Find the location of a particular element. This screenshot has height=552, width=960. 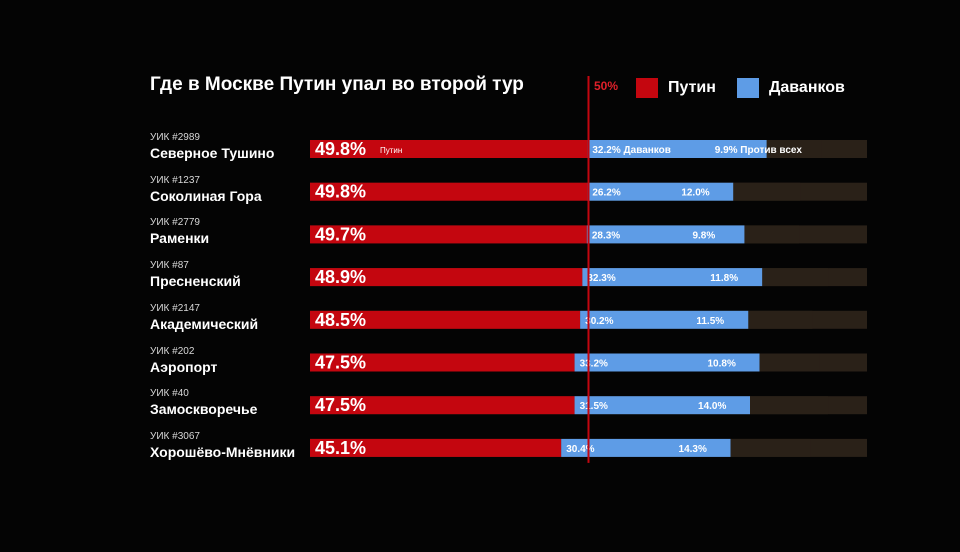

row-label: УИК #2989 Северное Тушино is located at coordinates (212, 147).